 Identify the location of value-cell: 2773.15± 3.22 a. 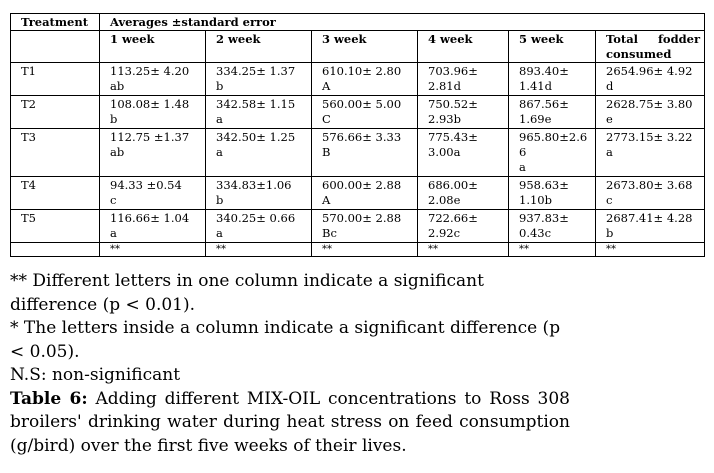
(650, 152).